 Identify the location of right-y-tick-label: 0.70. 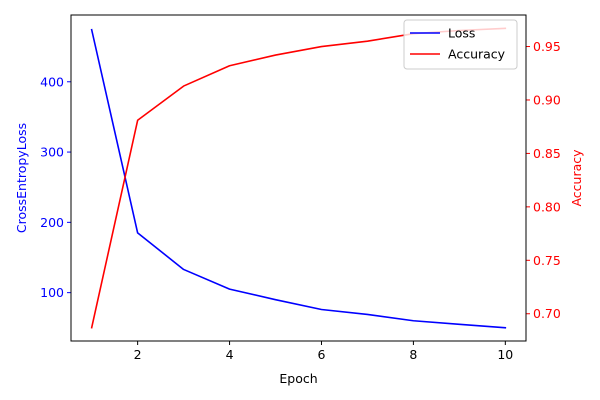
(547, 313).